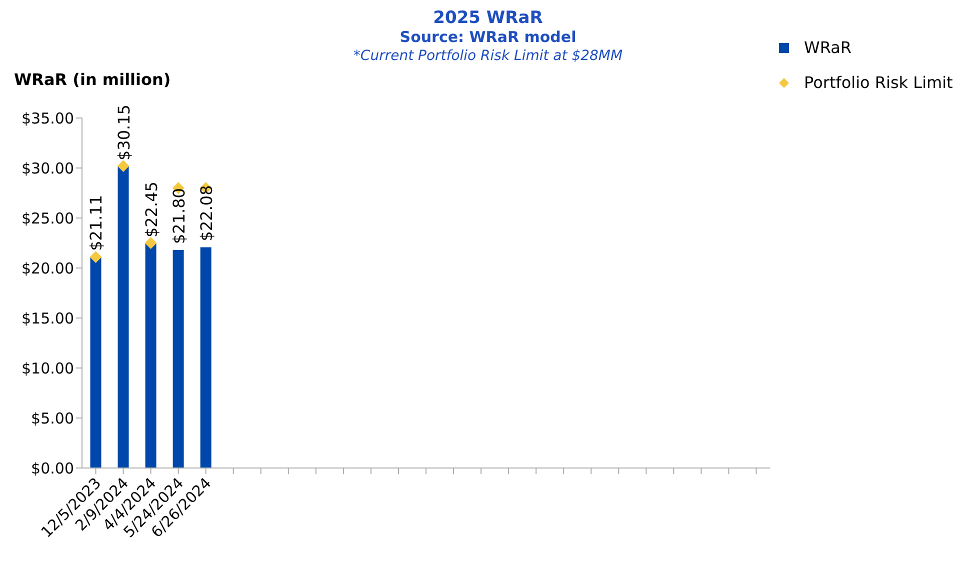 Image resolution: width=974 pixels, height=561 pixels. I want to click on legend-label: Portfolio Risk Limit, so click(878, 82).